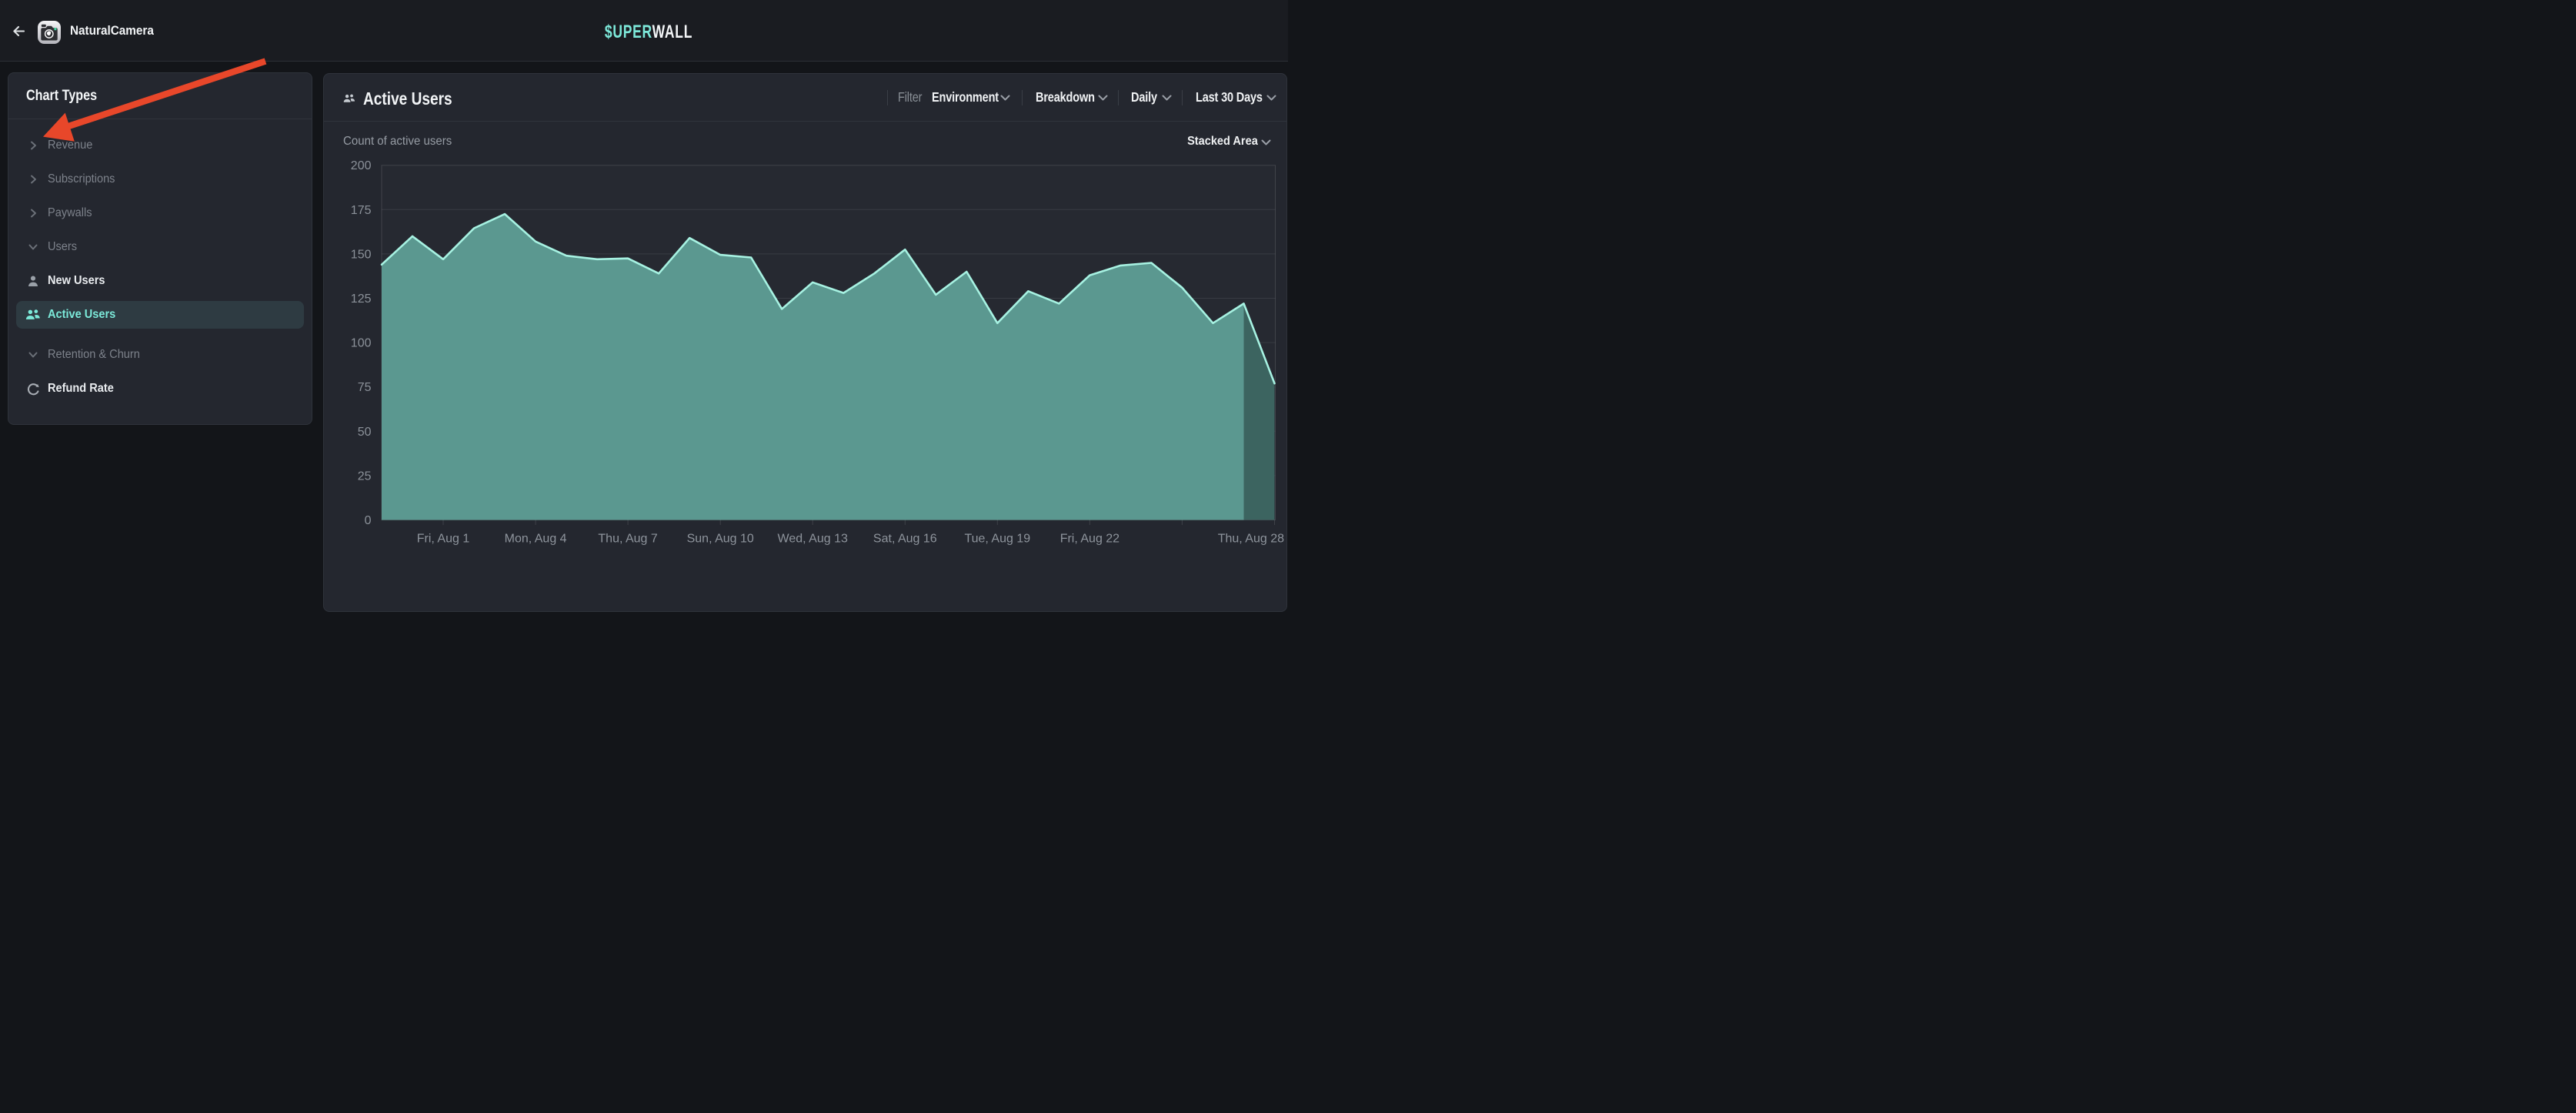 The width and height of the screenshot is (2576, 1113). Describe the element at coordinates (720, 538) in the screenshot. I see `svg-text: Sun, Aug 10` at that location.